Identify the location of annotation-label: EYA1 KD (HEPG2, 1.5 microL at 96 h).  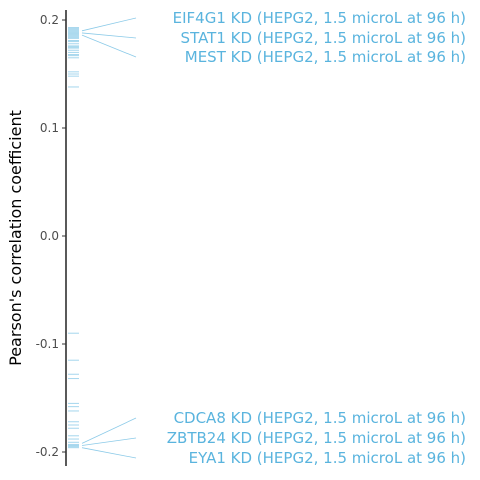
(327, 458).